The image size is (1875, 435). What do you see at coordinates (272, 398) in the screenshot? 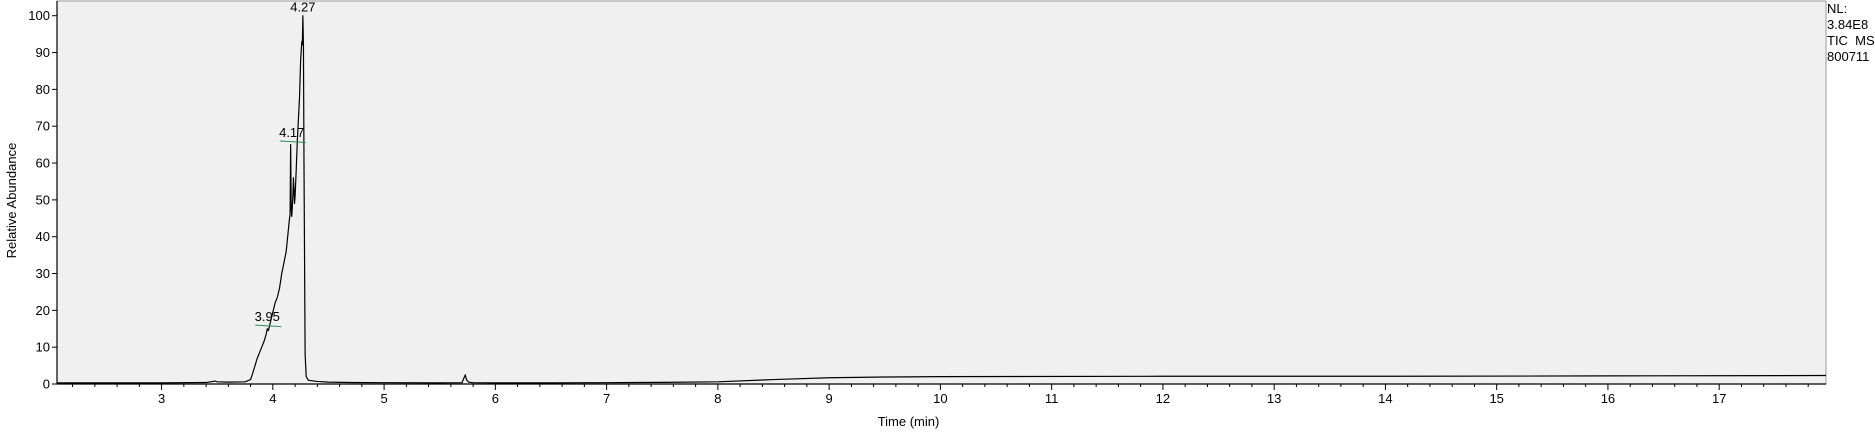
I see `x-tick-label: 4` at bounding box center [272, 398].